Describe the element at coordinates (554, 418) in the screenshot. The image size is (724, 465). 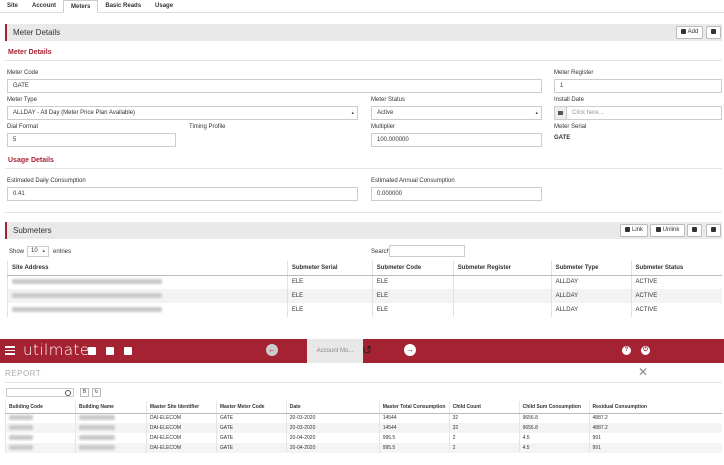
I see `cell: 9656.8` at that location.